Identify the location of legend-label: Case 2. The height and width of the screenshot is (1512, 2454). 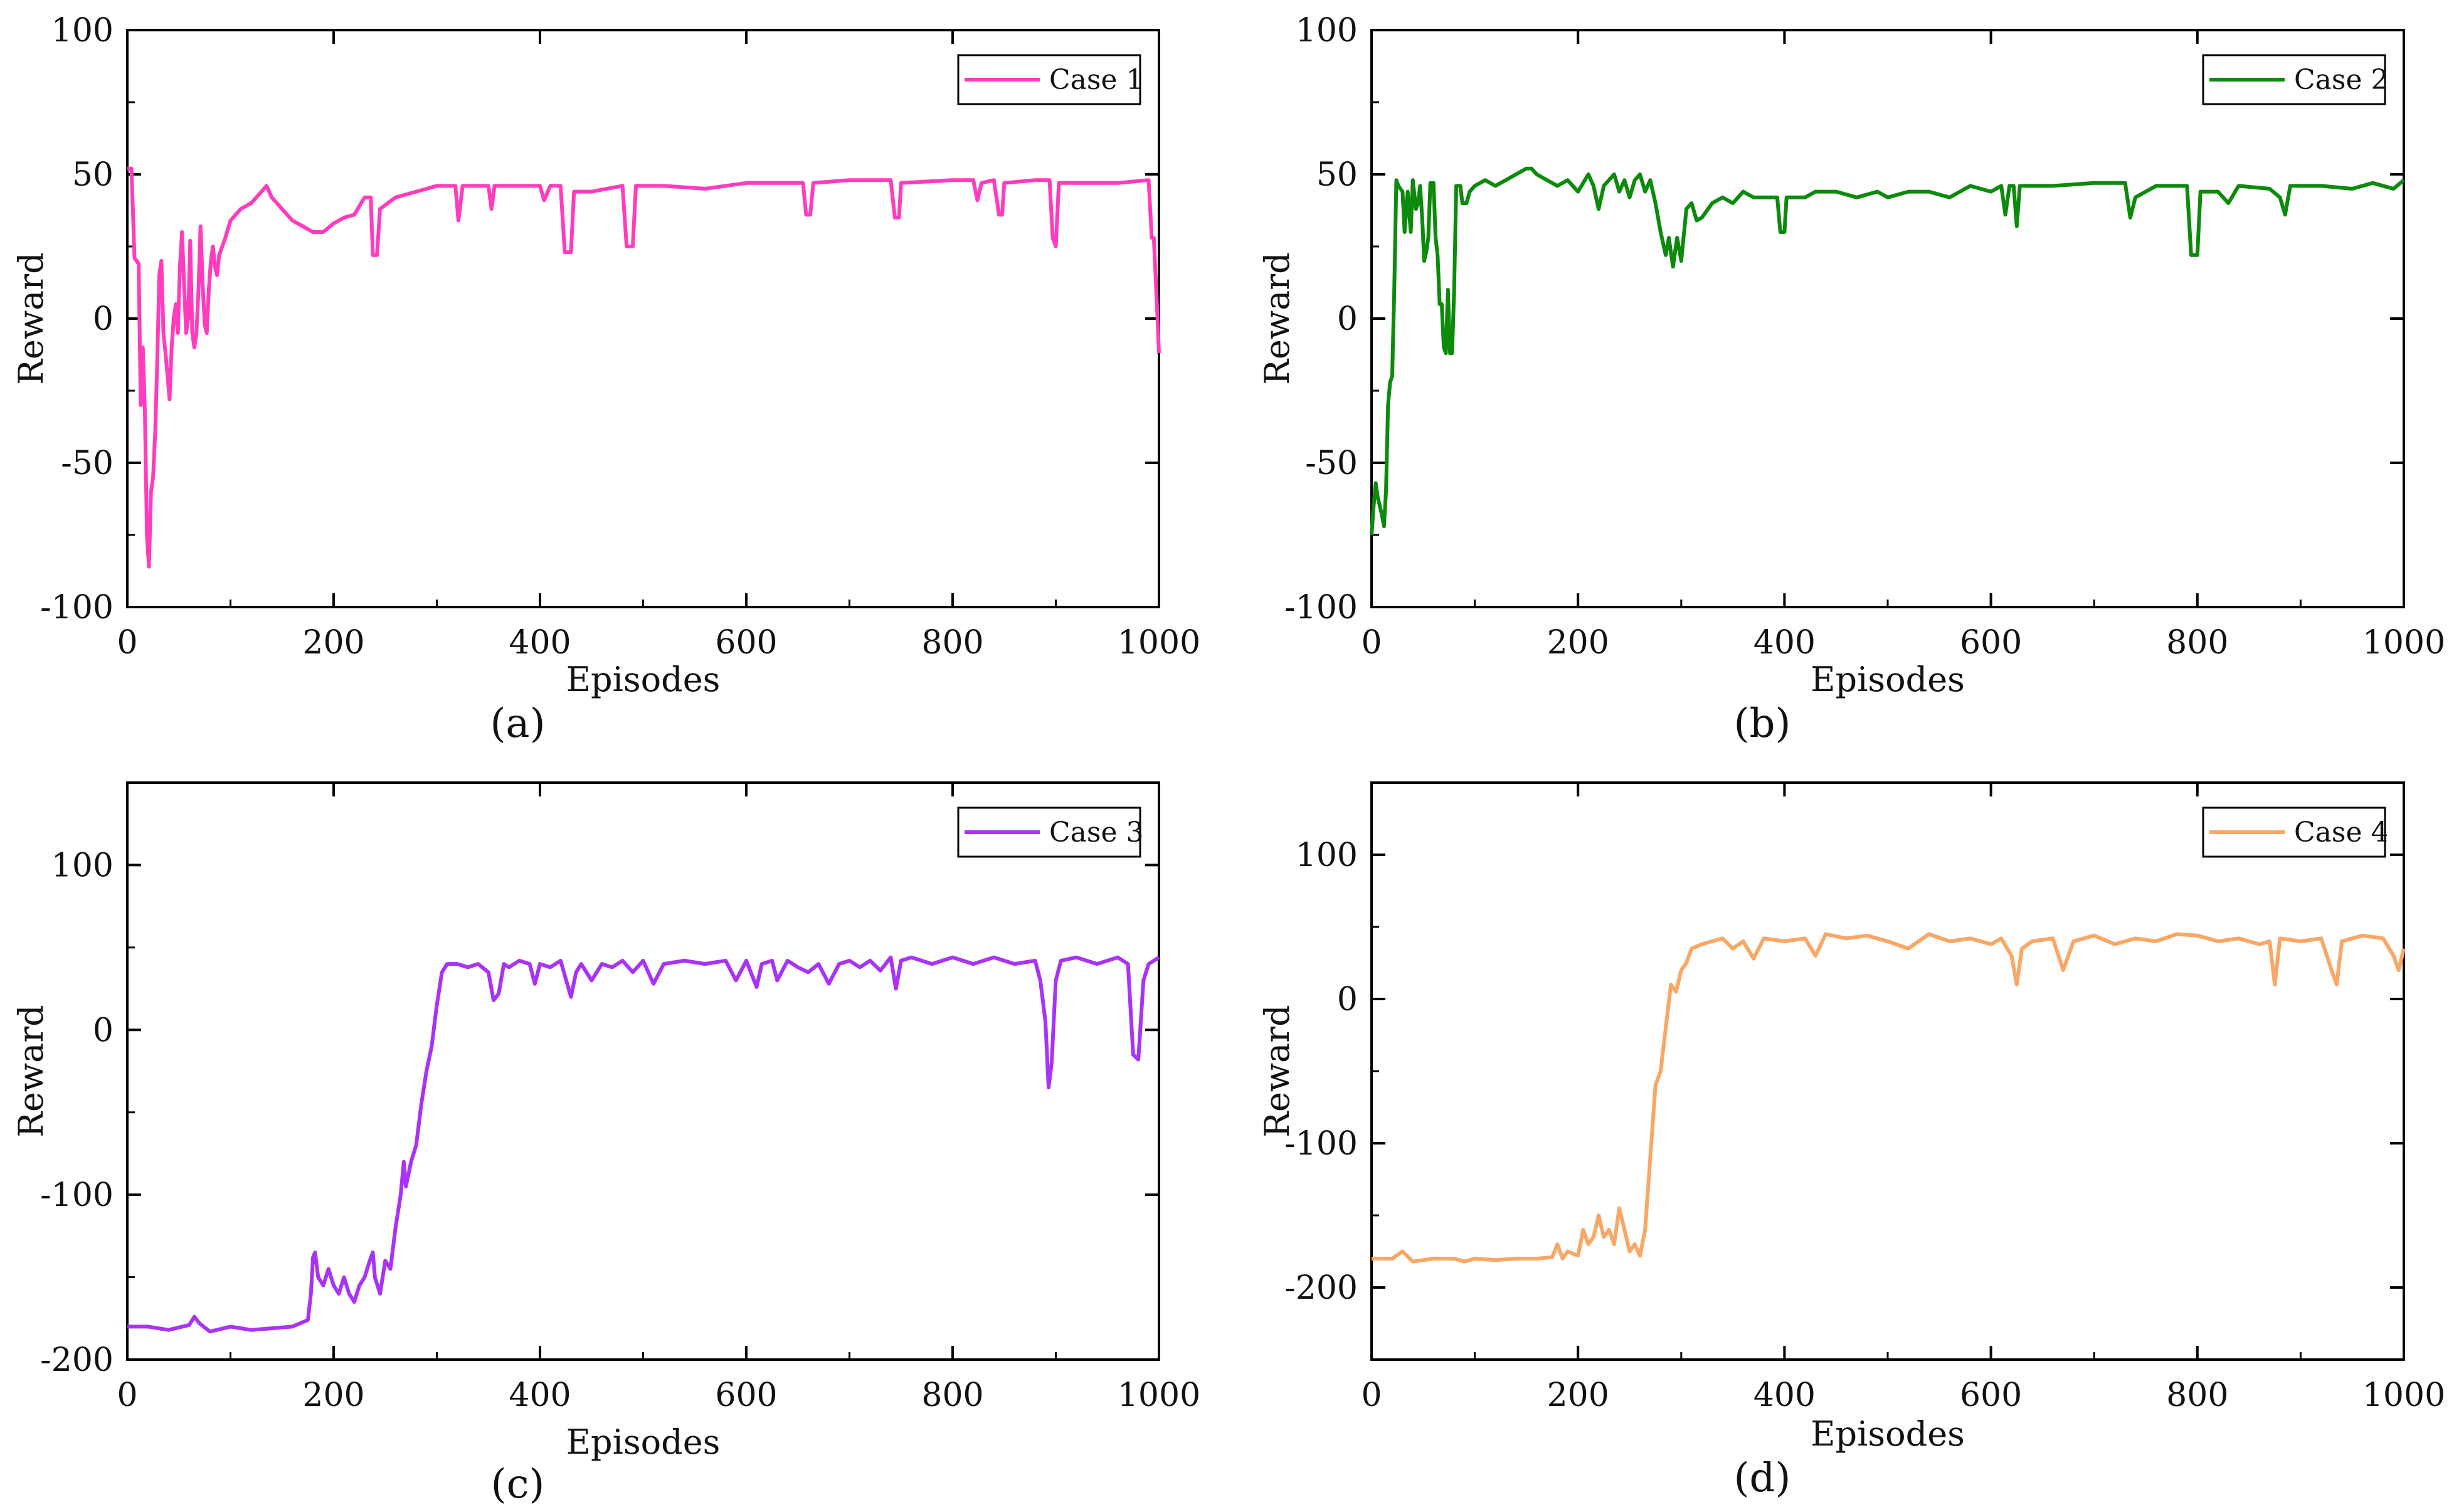
(2341, 80).